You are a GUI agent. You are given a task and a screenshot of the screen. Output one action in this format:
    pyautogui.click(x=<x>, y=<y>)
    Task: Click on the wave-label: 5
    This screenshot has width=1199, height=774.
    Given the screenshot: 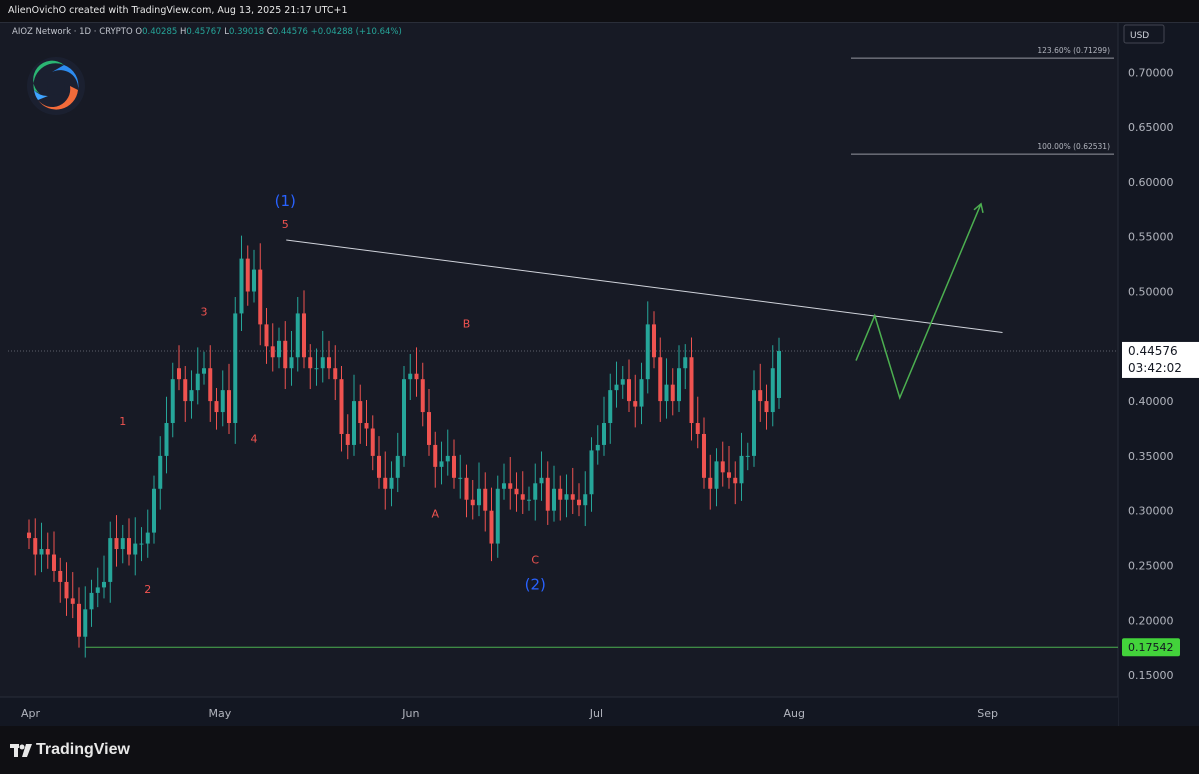 What is the action you would take?
    pyautogui.click(x=285, y=224)
    